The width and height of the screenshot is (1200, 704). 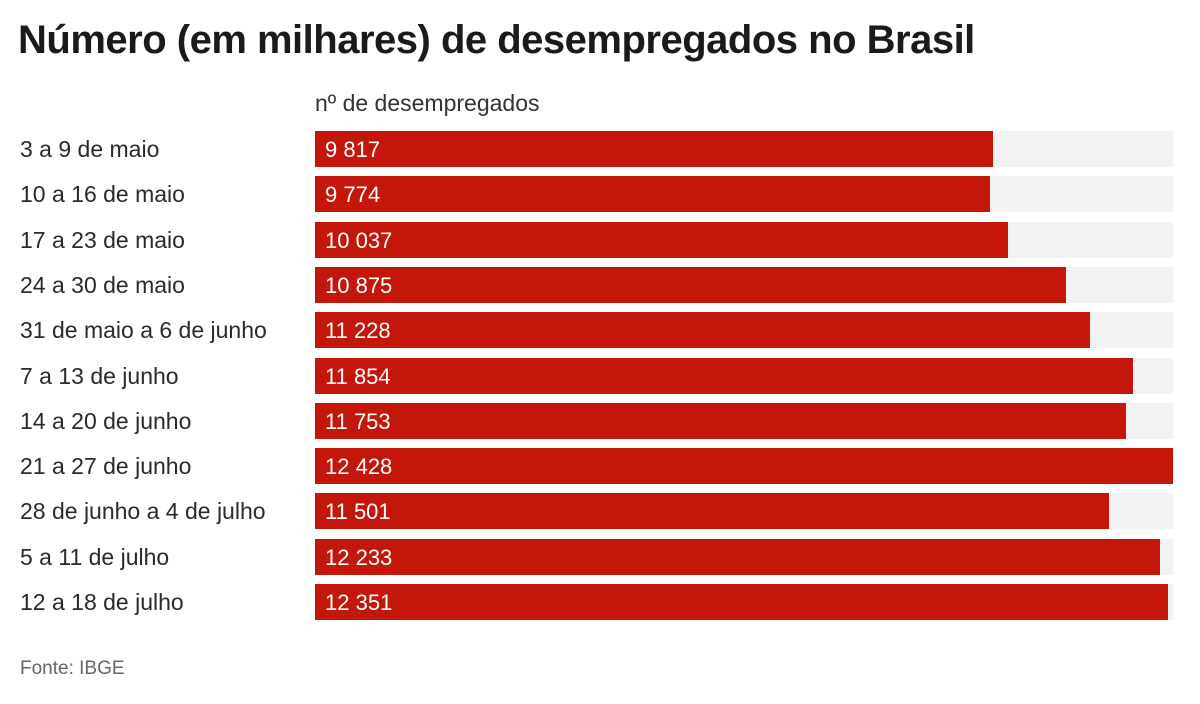 What do you see at coordinates (90, 149) in the screenshot?
I see `category-label: 3 a 9 de maio` at bounding box center [90, 149].